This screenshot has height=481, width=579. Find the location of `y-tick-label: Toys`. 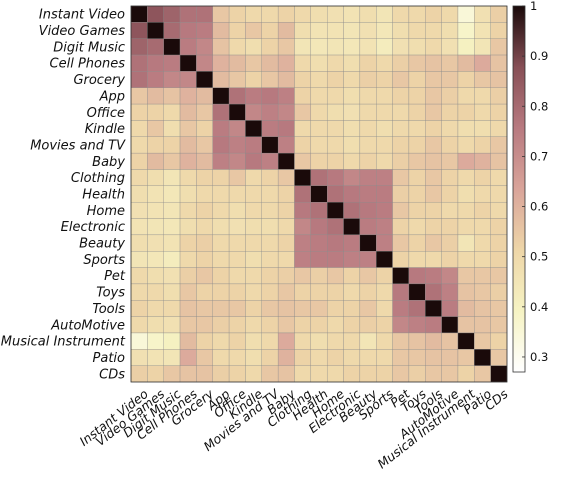

y-tick-label: Toys is located at coordinates (110, 293).